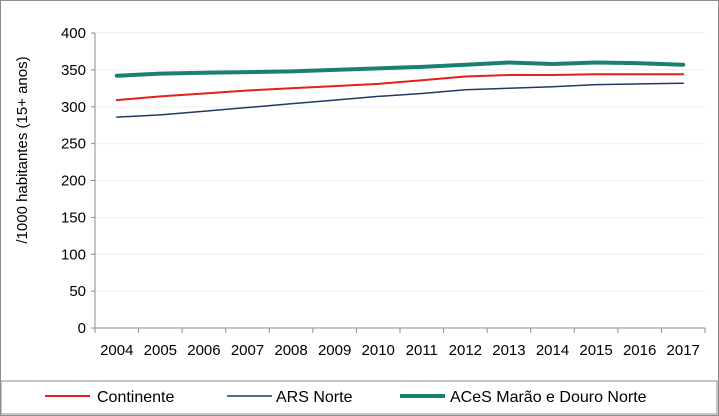  What do you see at coordinates (334, 350) in the screenshot?
I see `x-tick-label: 2009` at bounding box center [334, 350].